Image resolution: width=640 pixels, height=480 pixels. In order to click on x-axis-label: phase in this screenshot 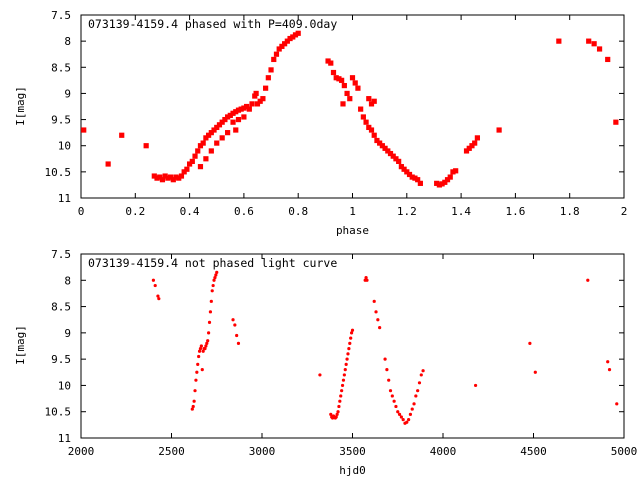, I will do `click(352, 230)`.